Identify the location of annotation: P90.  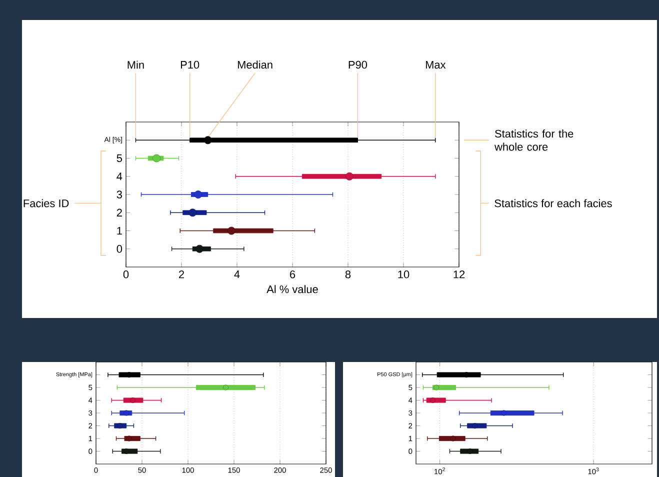
(358, 64).